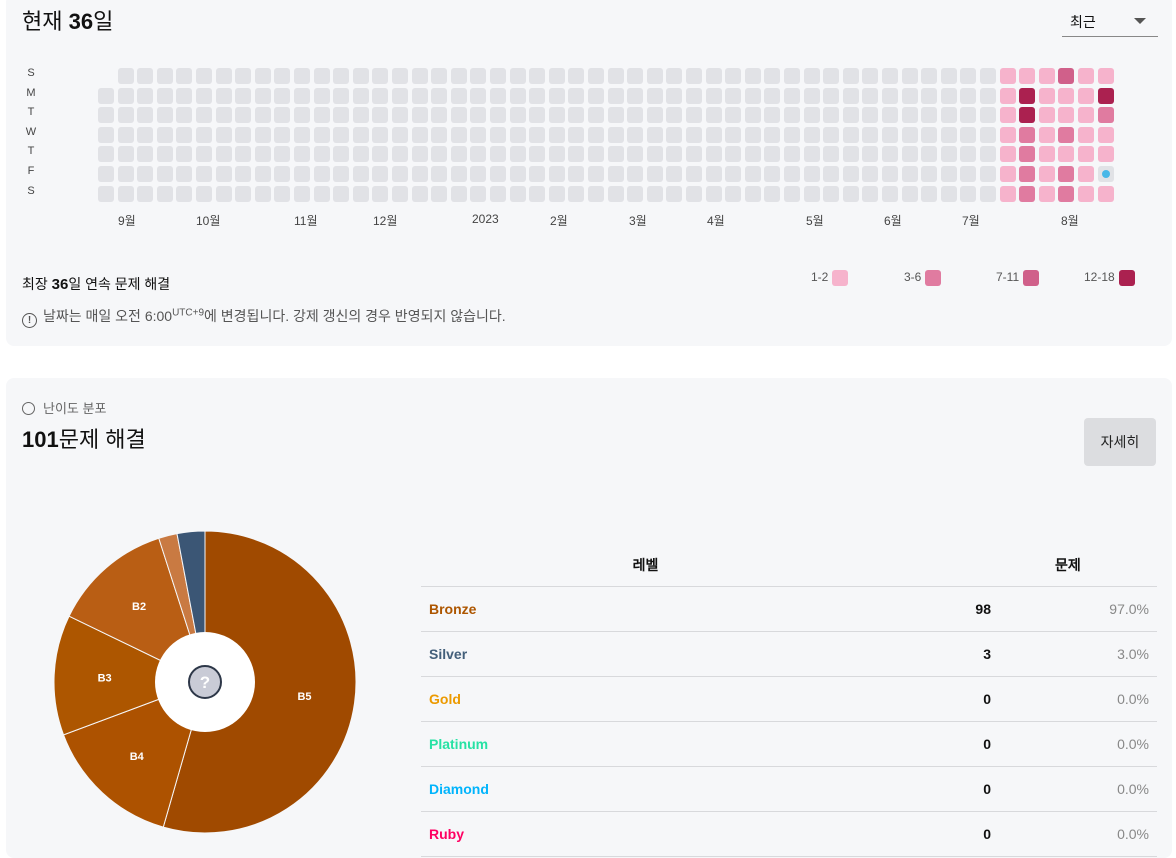 The image size is (1176, 858). Describe the element at coordinates (134, 754) in the screenshot. I see `pie-slice` at that location.